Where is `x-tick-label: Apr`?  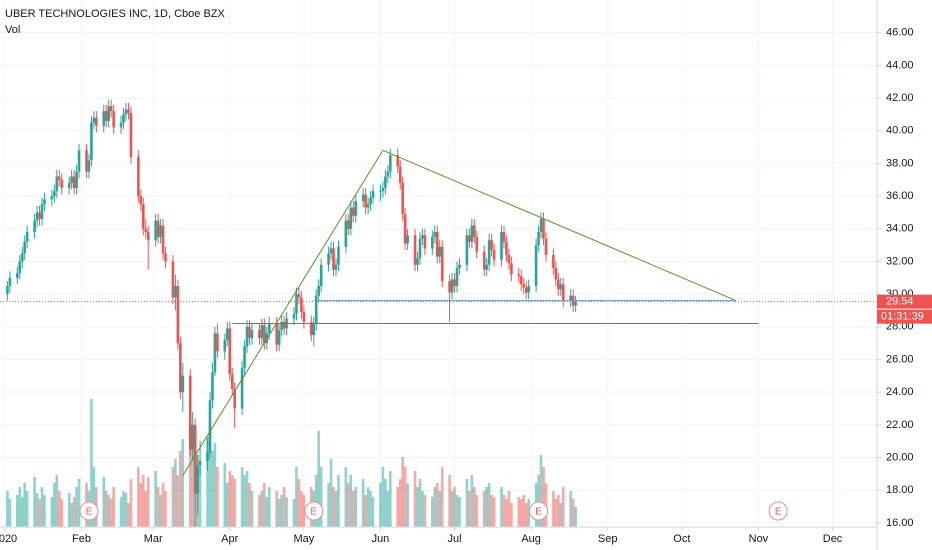
x-tick-label: Apr is located at coordinates (229, 539).